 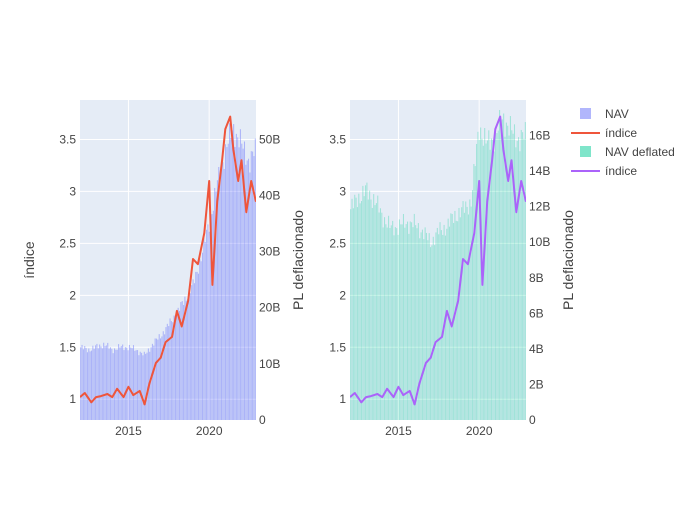 What do you see at coordinates (539, 171) in the screenshot?
I see `y-right-tick-label: 14B` at bounding box center [539, 171].